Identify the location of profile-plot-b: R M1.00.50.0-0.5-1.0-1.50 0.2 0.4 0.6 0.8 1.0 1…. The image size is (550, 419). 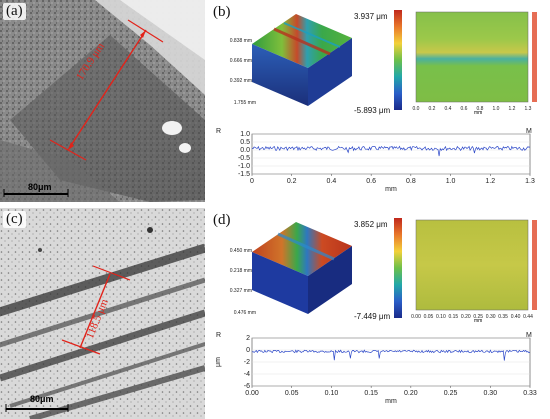
(375, 160).